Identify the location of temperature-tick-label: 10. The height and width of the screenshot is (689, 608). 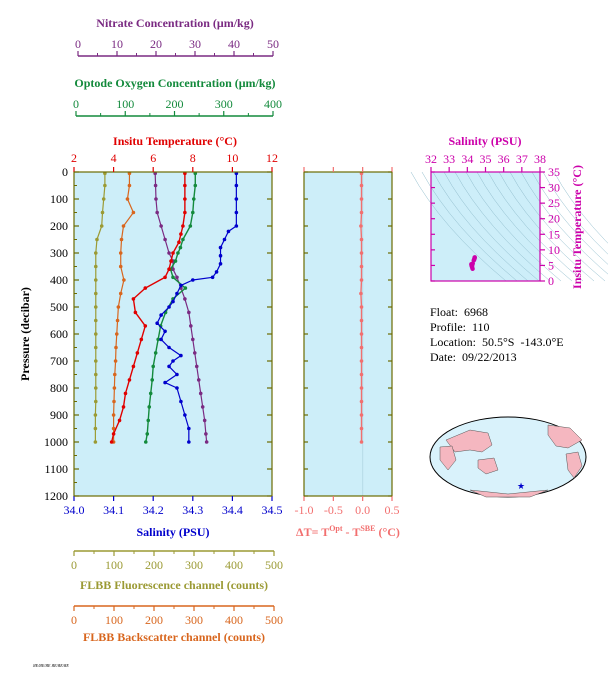
(232, 158).